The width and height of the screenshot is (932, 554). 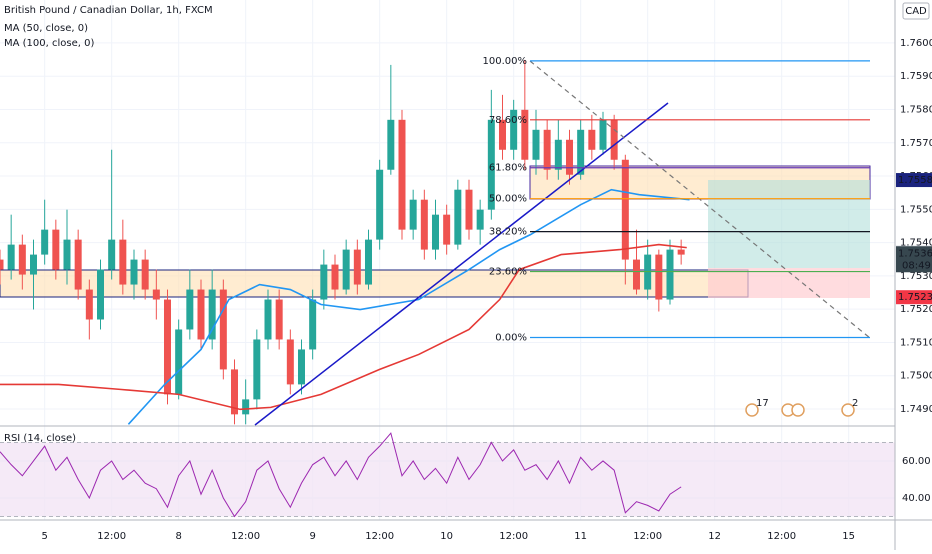 What do you see at coordinates (580, 536) in the screenshot?
I see `x-tick-label: 11` at bounding box center [580, 536].